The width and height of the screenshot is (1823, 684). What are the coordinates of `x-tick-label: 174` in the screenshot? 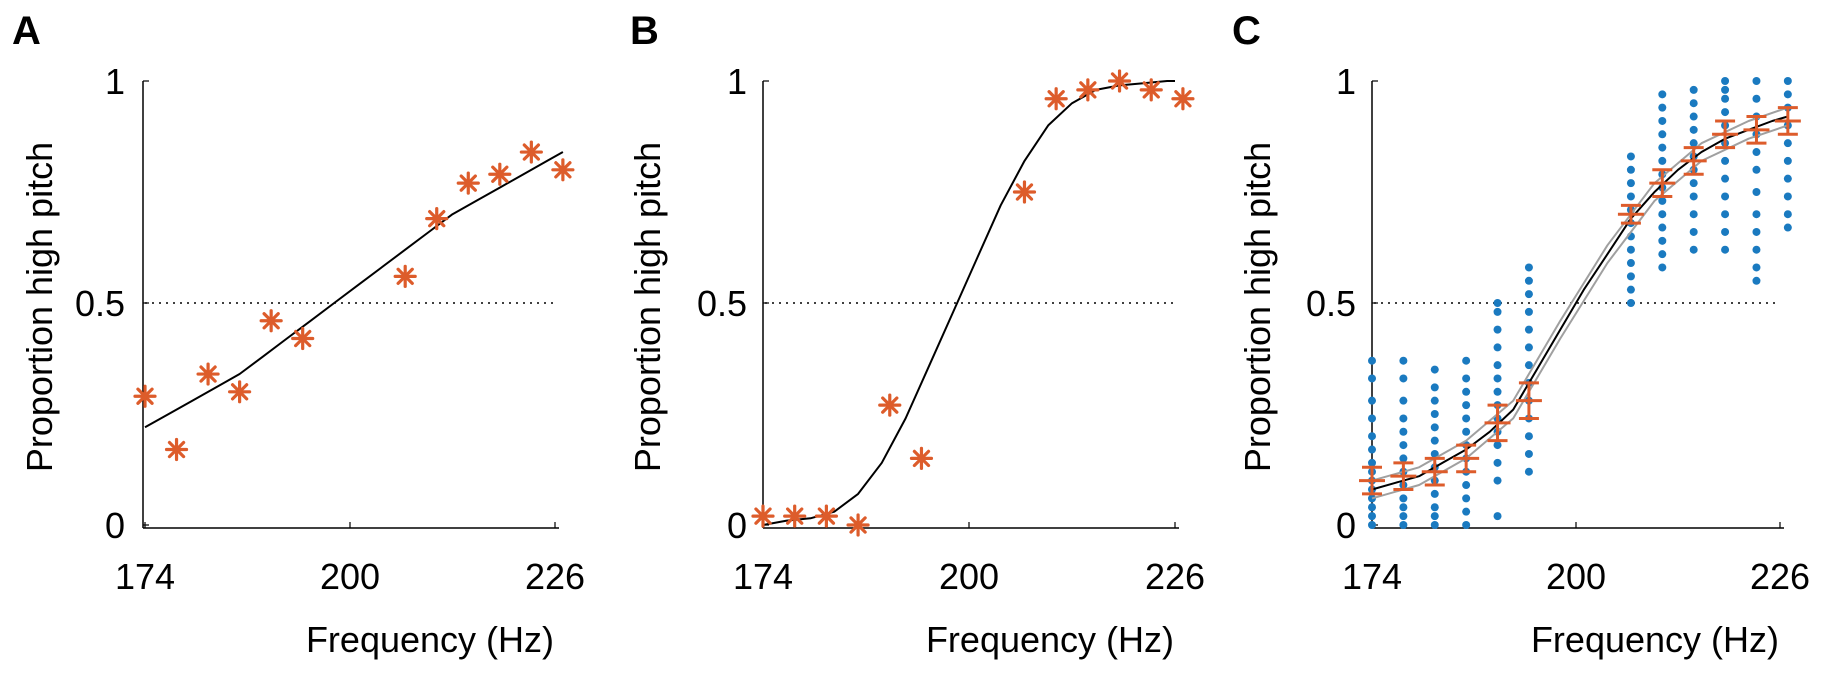 It's located at (1372, 576).